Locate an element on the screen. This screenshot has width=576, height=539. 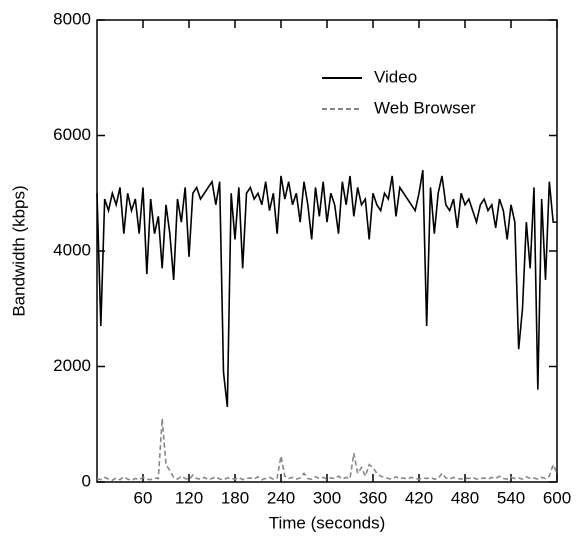
y-tick-label: 4000 is located at coordinates (72, 249).